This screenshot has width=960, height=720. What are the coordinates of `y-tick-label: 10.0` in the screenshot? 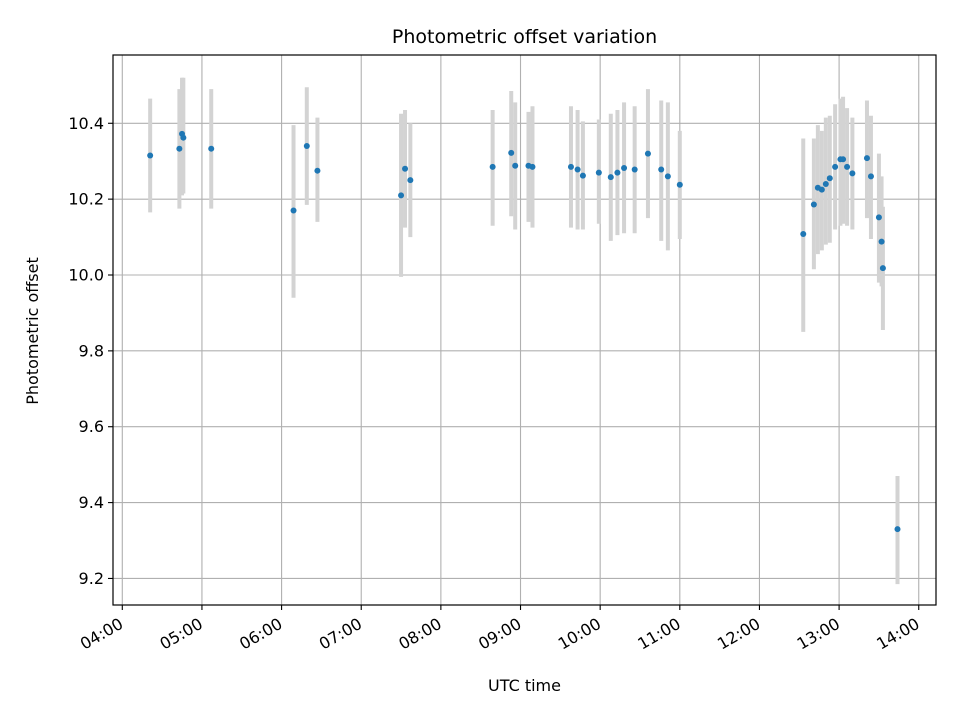 It's located at (86, 275).